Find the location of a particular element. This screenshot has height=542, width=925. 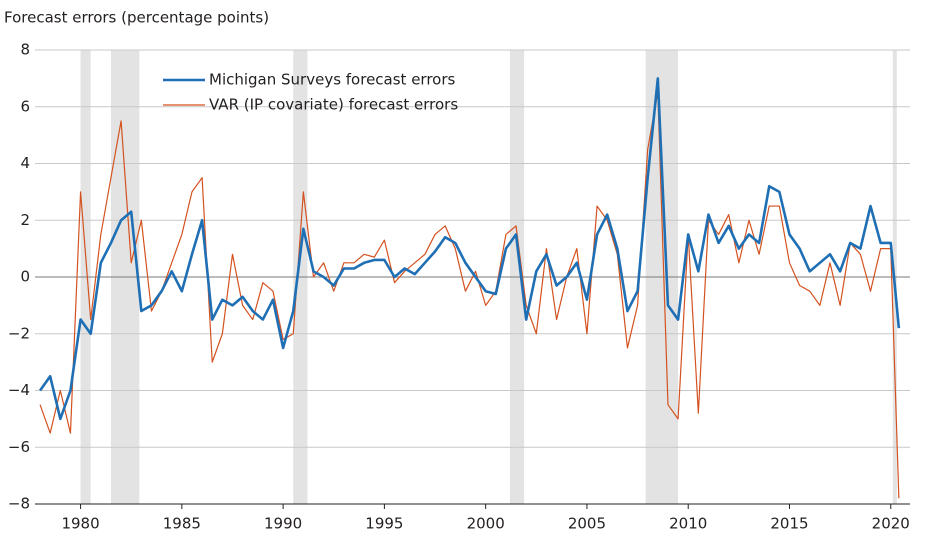

y-tick-label: 8 is located at coordinates (25, 50).